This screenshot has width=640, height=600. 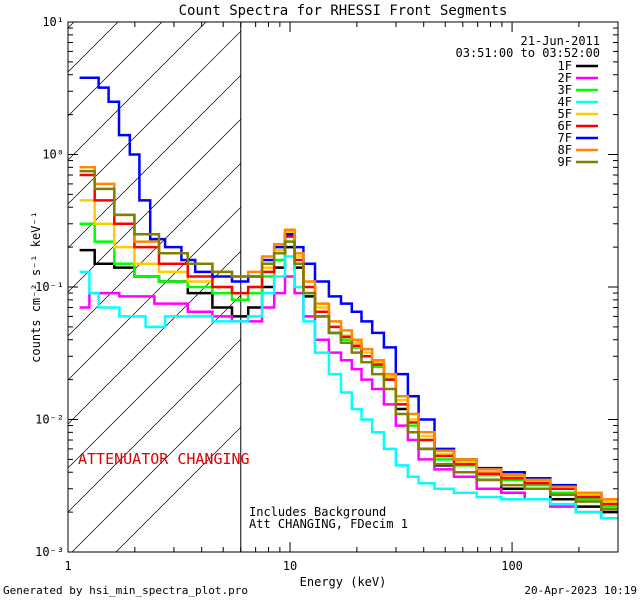 What do you see at coordinates (565, 150) in the screenshot?
I see `legend-label-8f: 8F` at bounding box center [565, 150].